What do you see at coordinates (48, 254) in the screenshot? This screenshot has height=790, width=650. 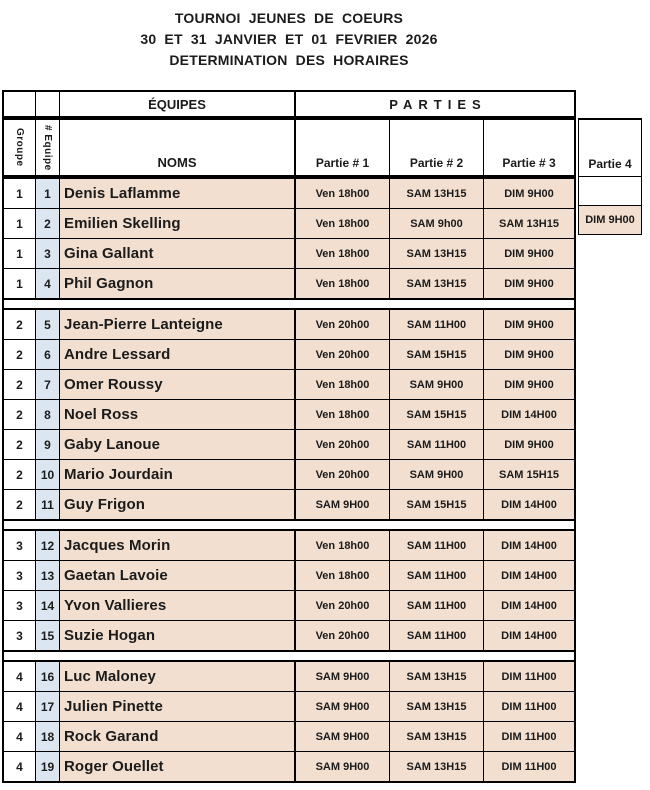 I see `team-number-cell: 3` at bounding box center [48, 254].